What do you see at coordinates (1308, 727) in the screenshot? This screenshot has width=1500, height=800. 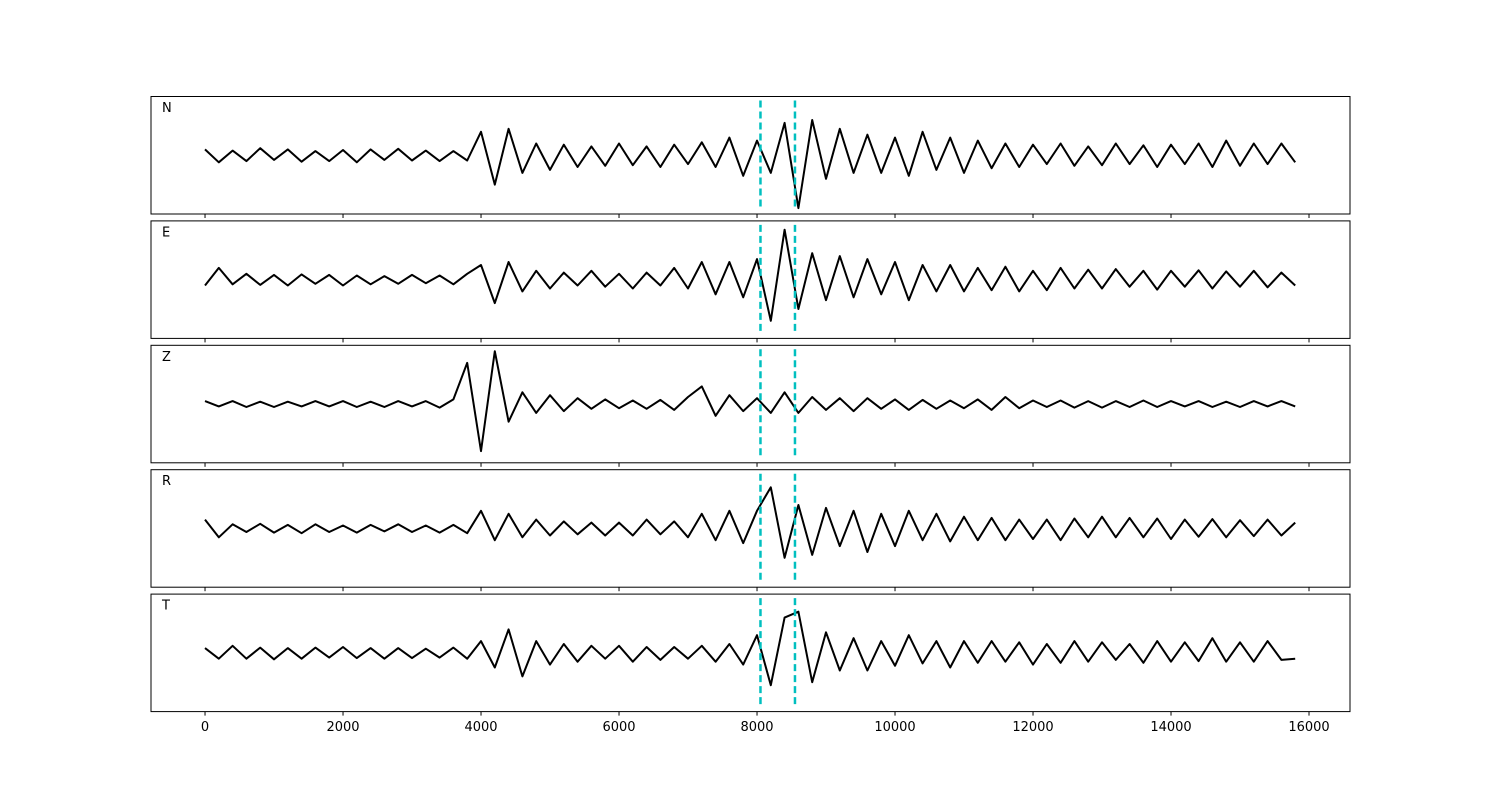 I see `x-tick-label: 16000` at bounding box center [1308, 727].